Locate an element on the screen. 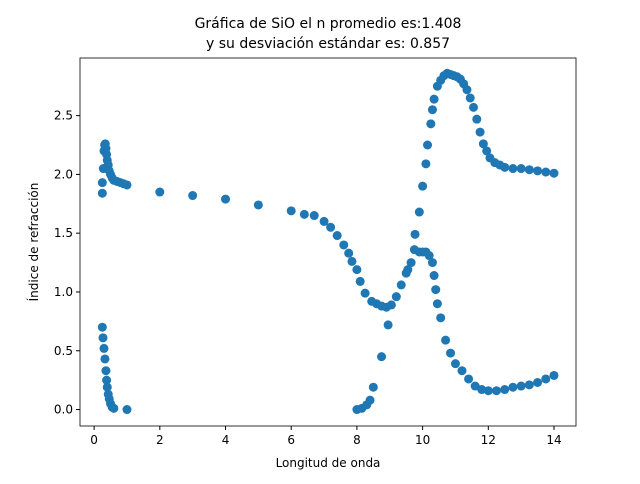 The width and height of the screenshot is (640, 484). x-tick-label: 0 is located at coordinates (94, 440).